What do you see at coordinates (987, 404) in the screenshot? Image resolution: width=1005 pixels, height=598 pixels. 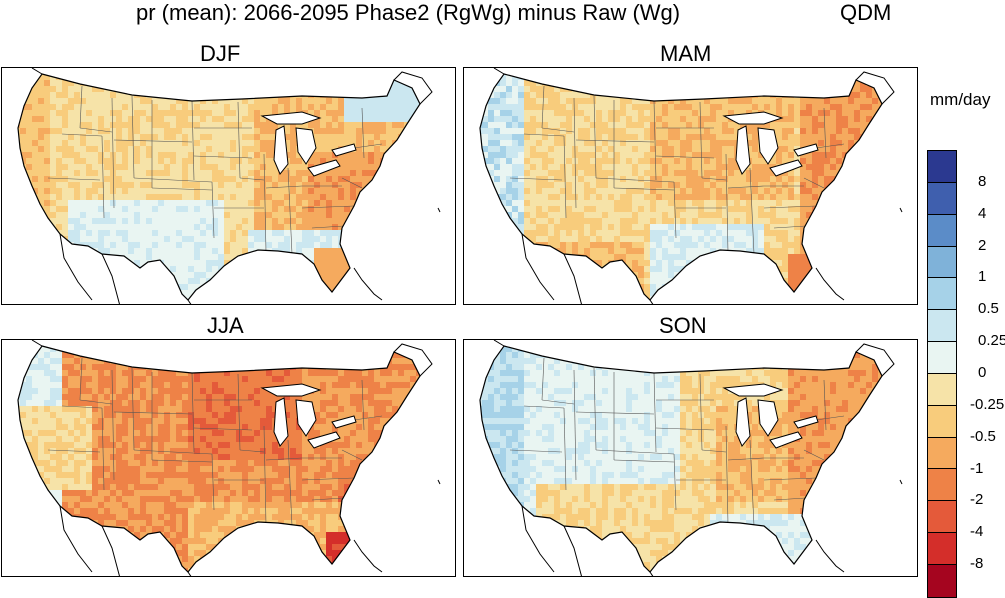 I see `colorbar-tick-label: -0.25` at bounding box center [987, 404].